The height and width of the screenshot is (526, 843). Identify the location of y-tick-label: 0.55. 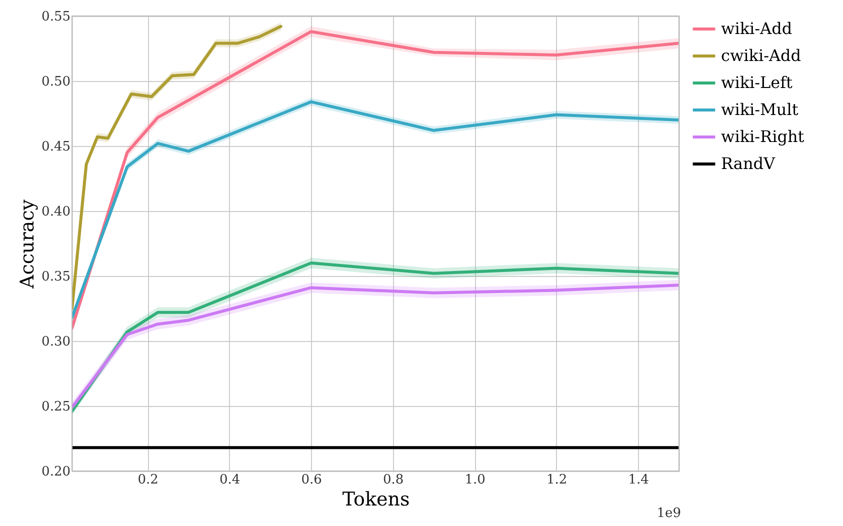
(56, 17).